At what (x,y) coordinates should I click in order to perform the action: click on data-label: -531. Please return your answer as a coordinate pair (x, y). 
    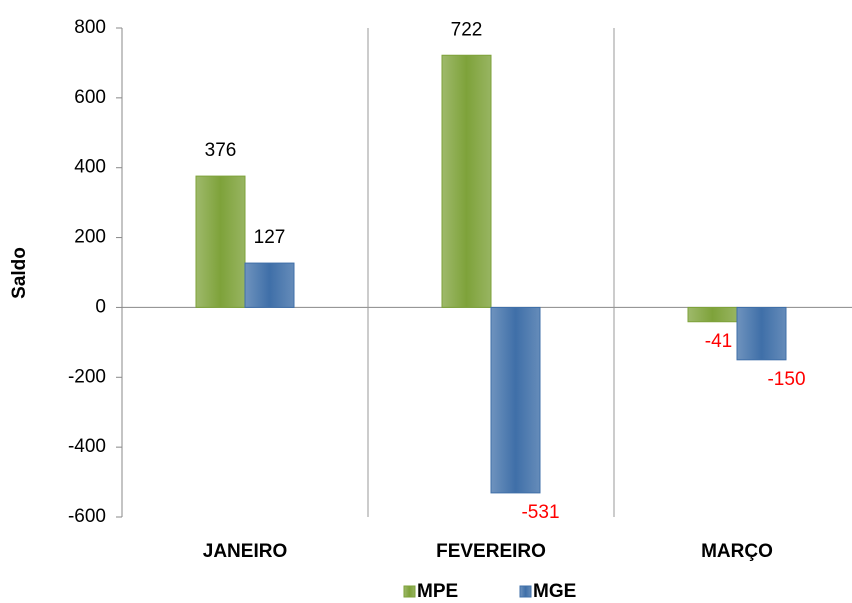
    Looking at the image, I should click on (540, 512).